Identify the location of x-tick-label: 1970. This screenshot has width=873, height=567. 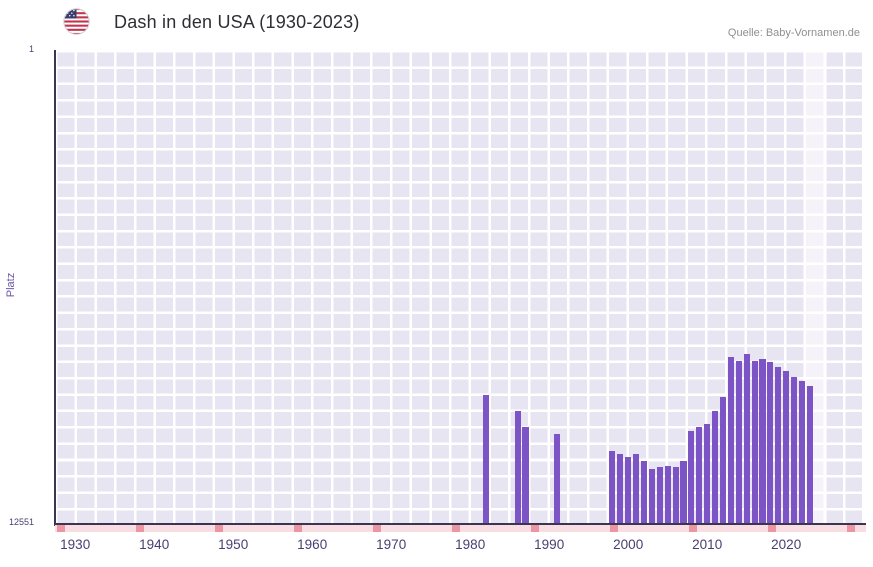
(391, 544).